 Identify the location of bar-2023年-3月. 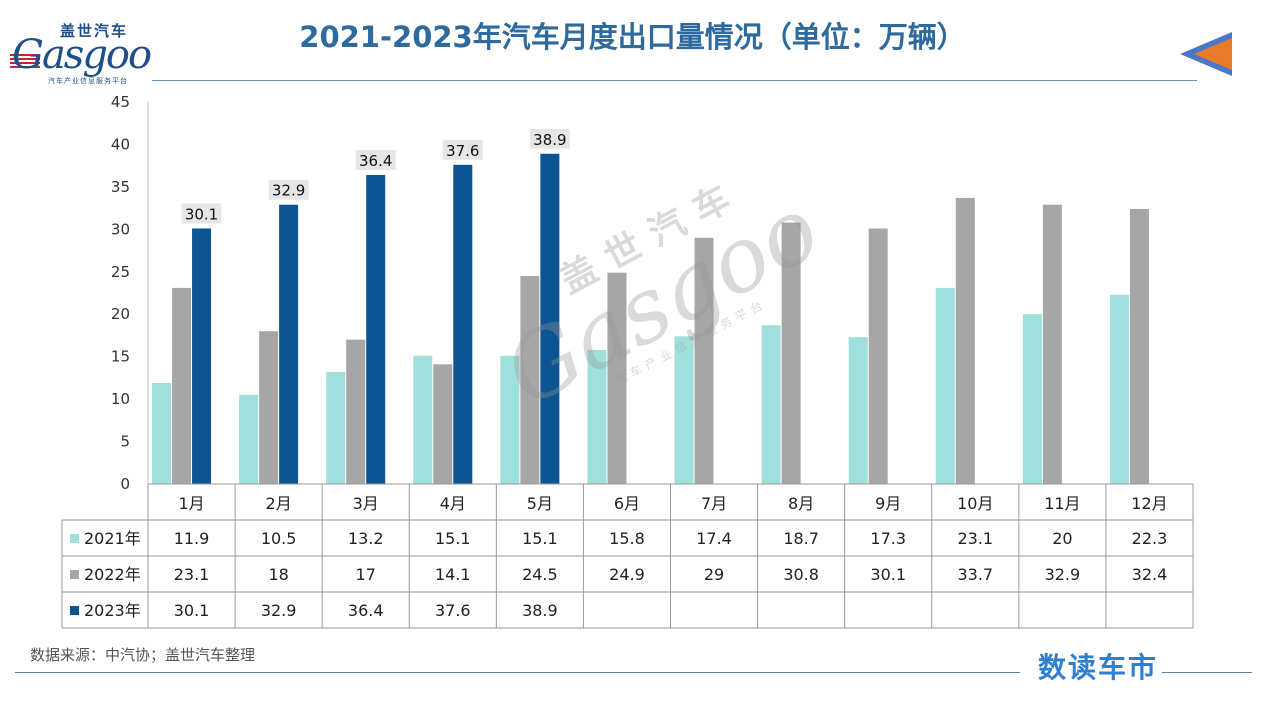
(376, 329).